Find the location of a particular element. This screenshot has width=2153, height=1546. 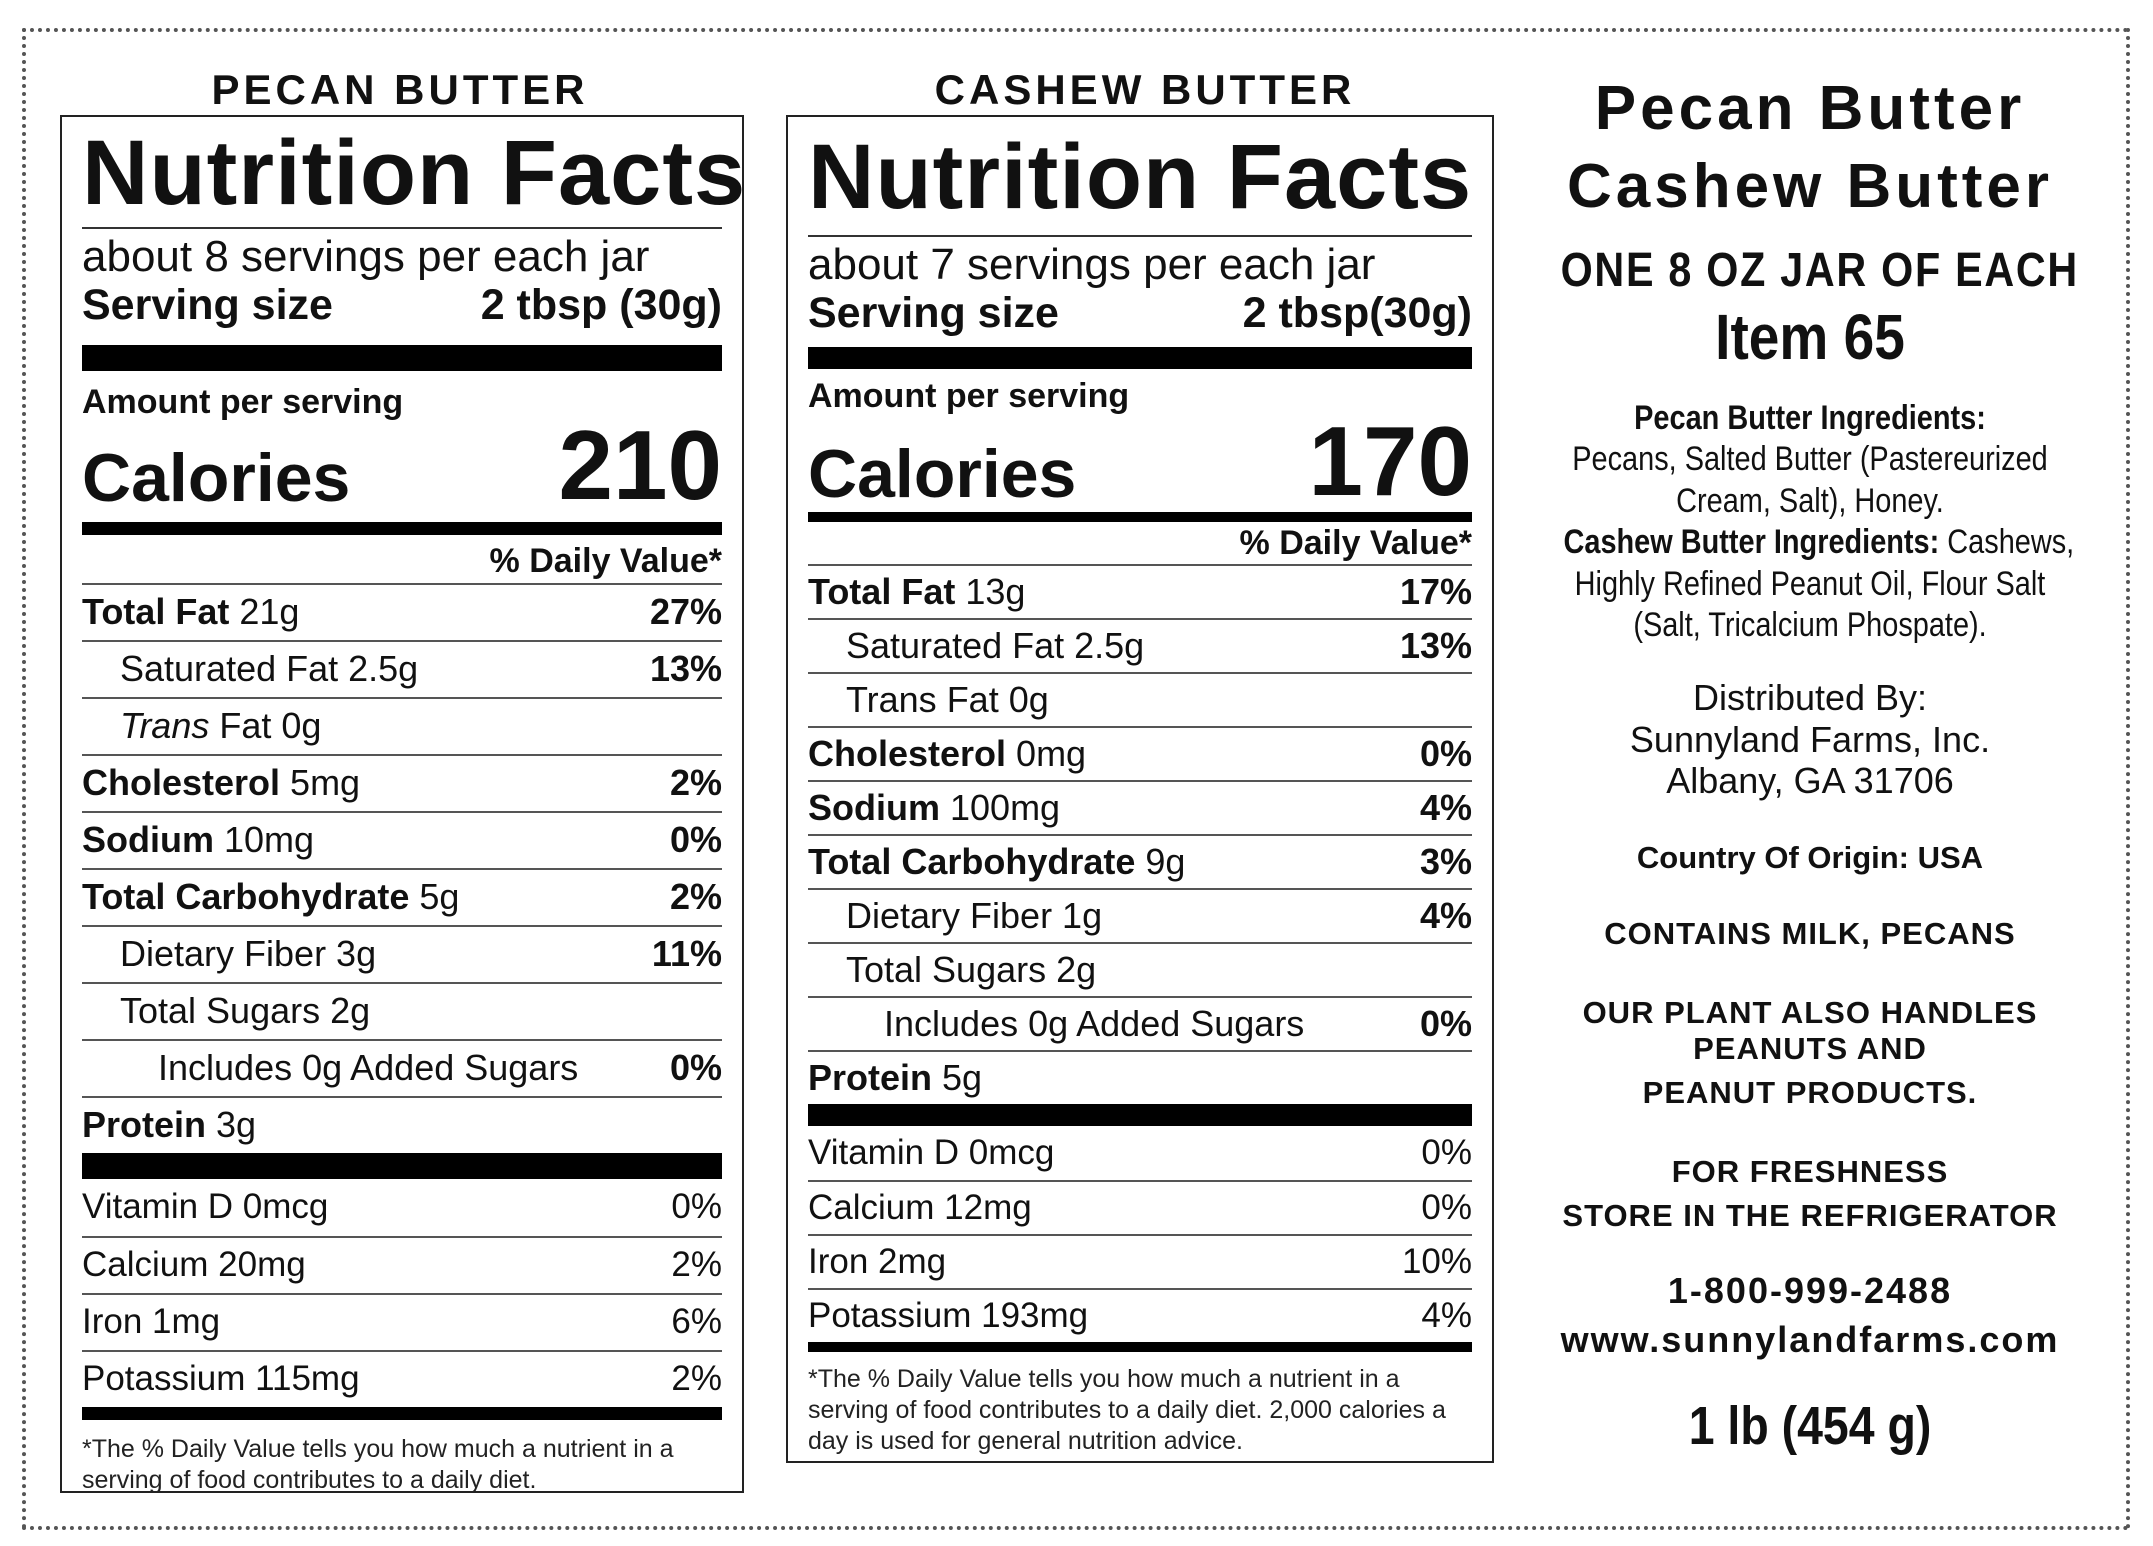

amount-per-serving: Amount per serving is located at coordinates (969, 395).